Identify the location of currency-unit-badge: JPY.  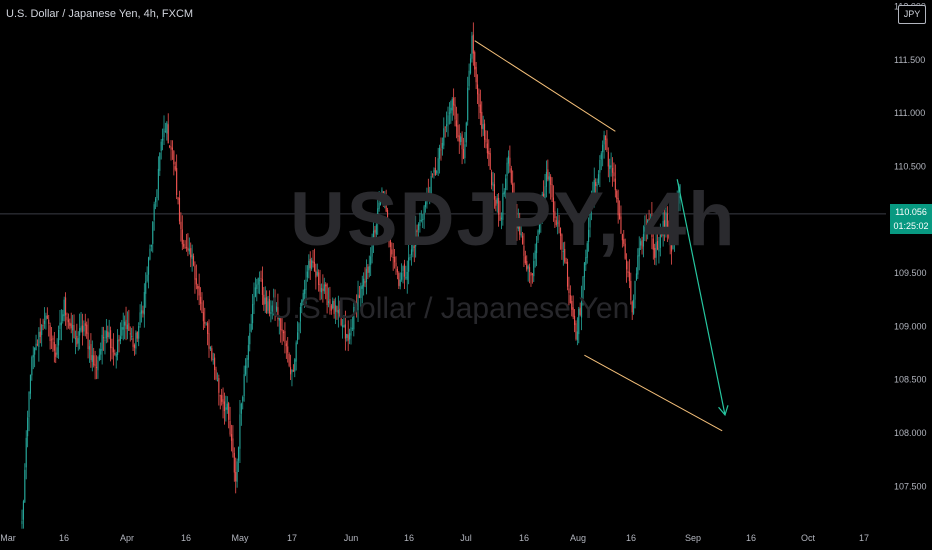
(912, 14).